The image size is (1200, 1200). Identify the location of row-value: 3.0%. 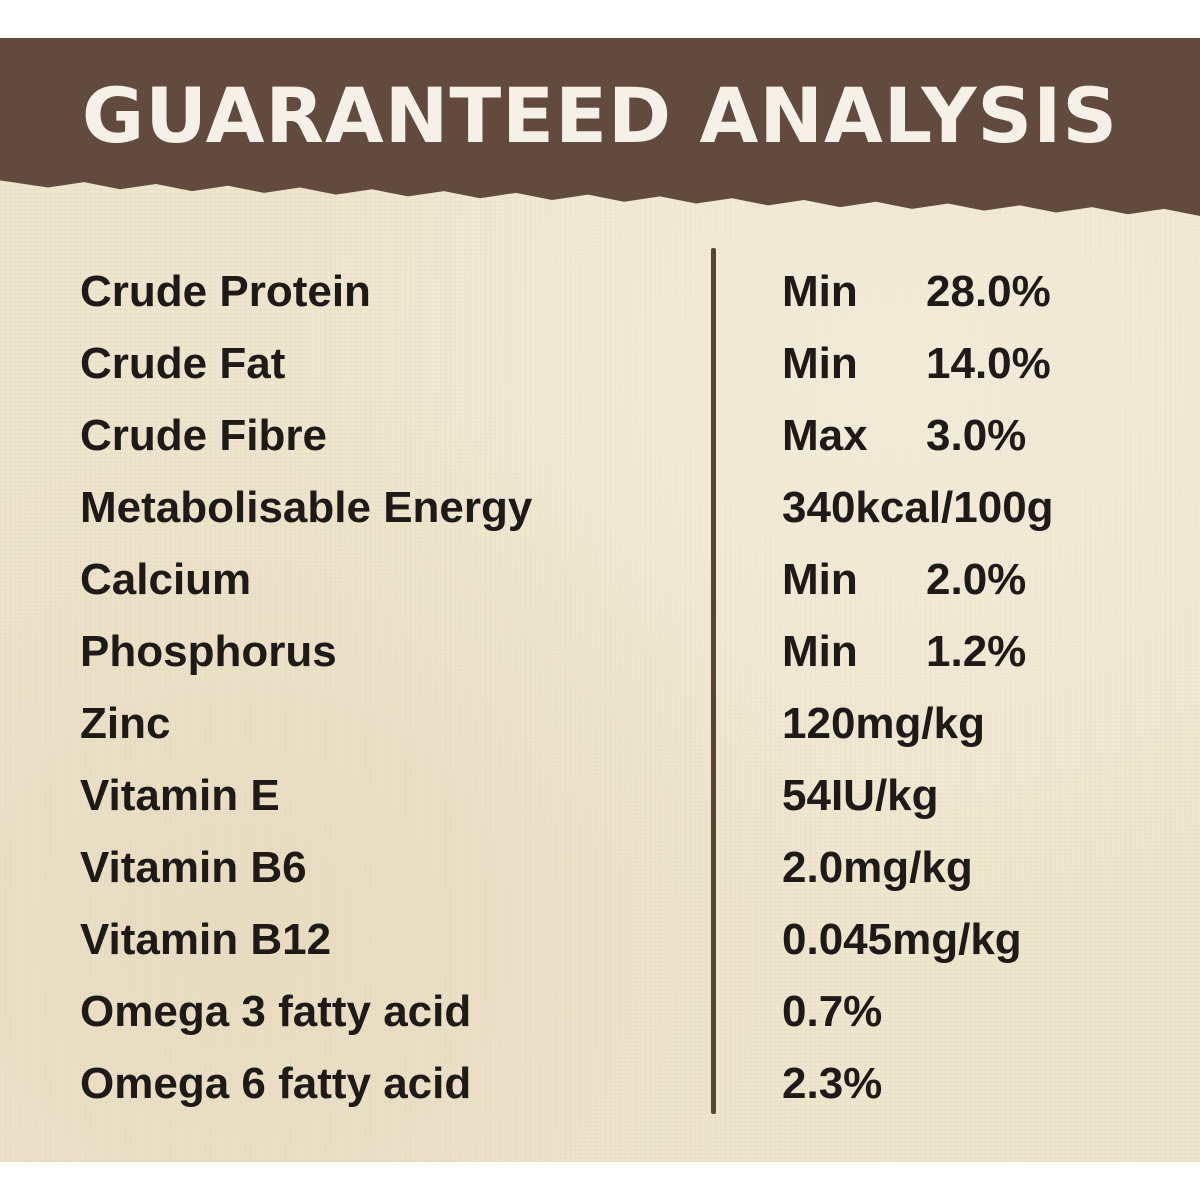
(976, 435).